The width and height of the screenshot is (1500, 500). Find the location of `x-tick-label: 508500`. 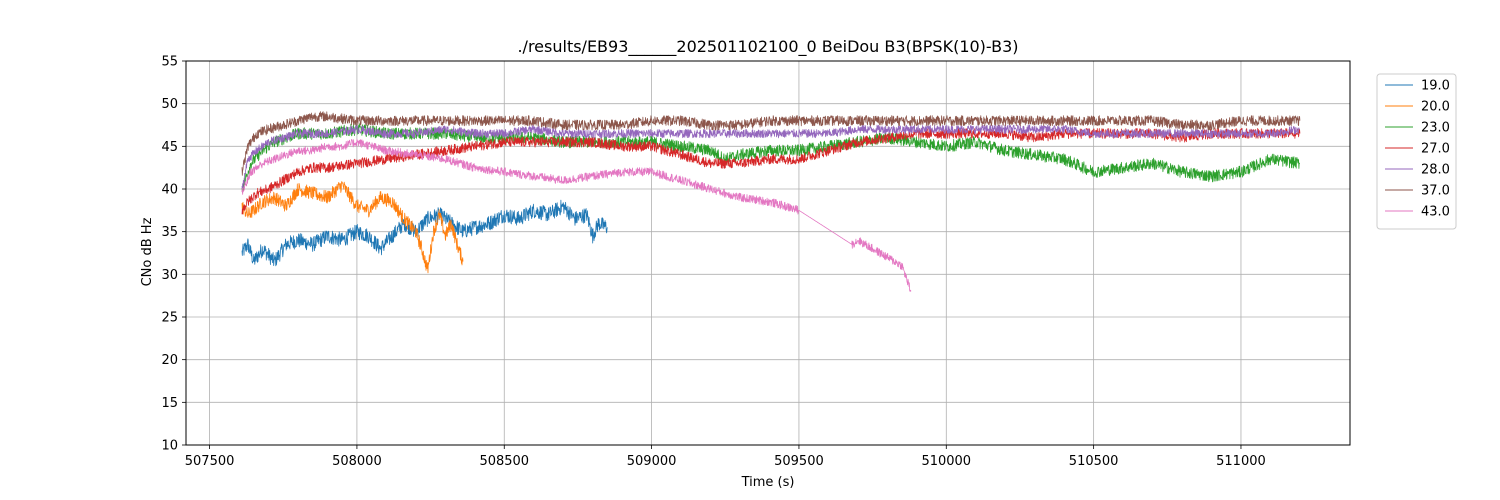

x-tick-label: 508500 is located at coordinates (504, 461).